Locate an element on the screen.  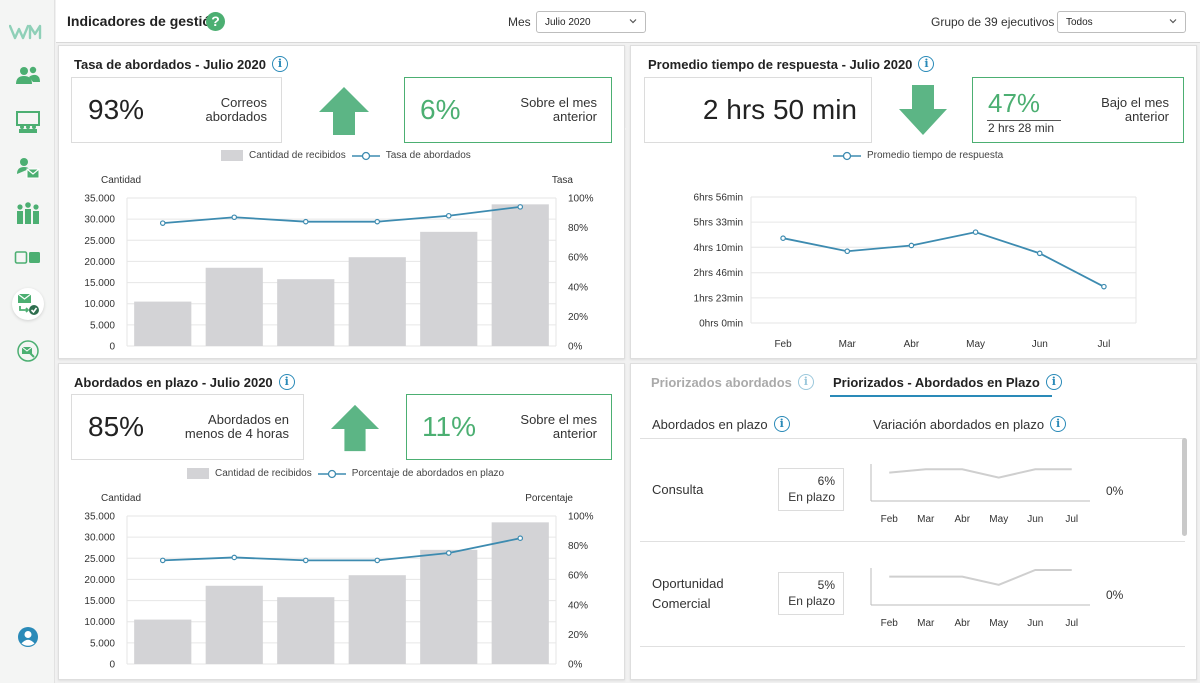
user-mail-icon is located at coordinates (28, 168).